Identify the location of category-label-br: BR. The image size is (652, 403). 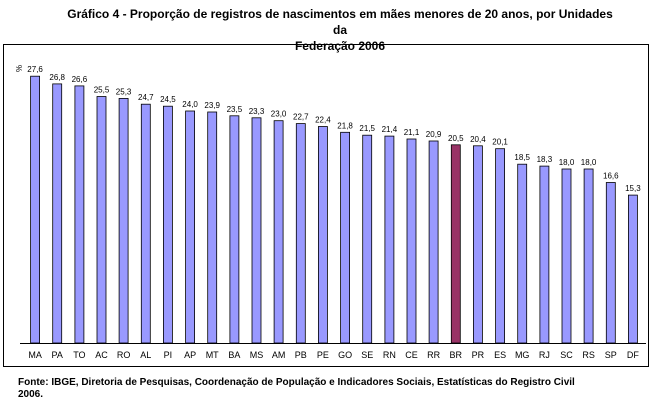
(456, 355).